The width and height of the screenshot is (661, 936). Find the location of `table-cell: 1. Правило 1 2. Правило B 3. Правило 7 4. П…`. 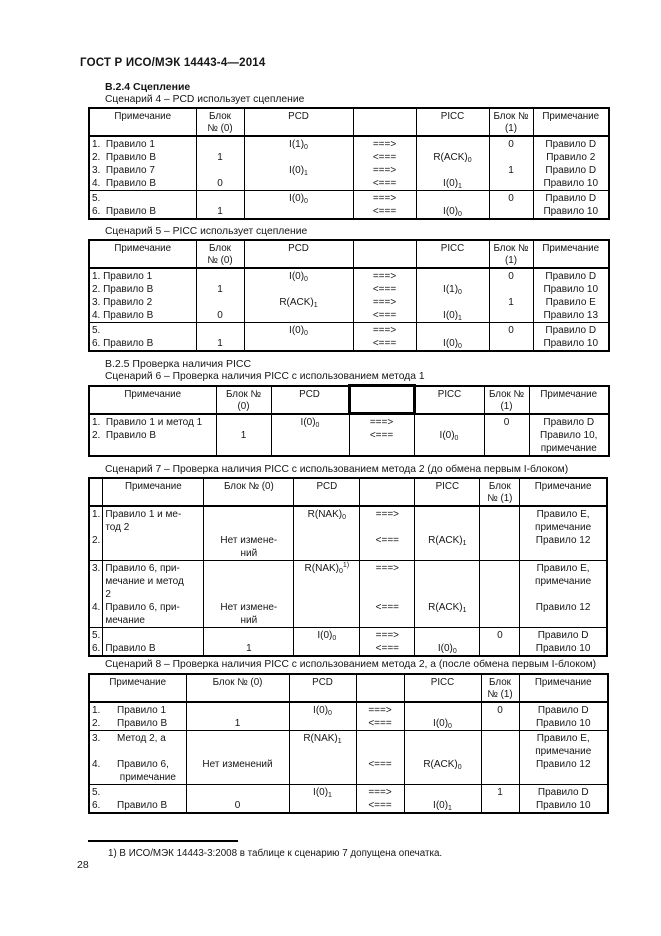

table-cell: 1. Правило 1 2. Правило B 3. Правило 7 4. П… is located at coordinates (142, 163).